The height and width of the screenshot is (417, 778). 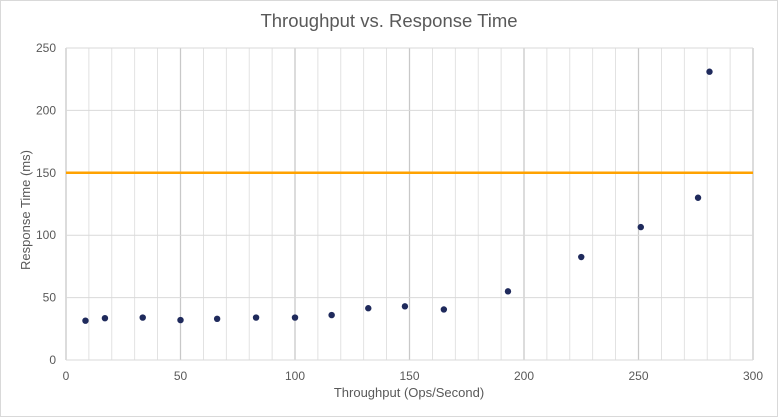 What do you see at coordinates (753, 376) in the screenshot?
I see `x-tick-label: 300` at bounding box center [753, 376].